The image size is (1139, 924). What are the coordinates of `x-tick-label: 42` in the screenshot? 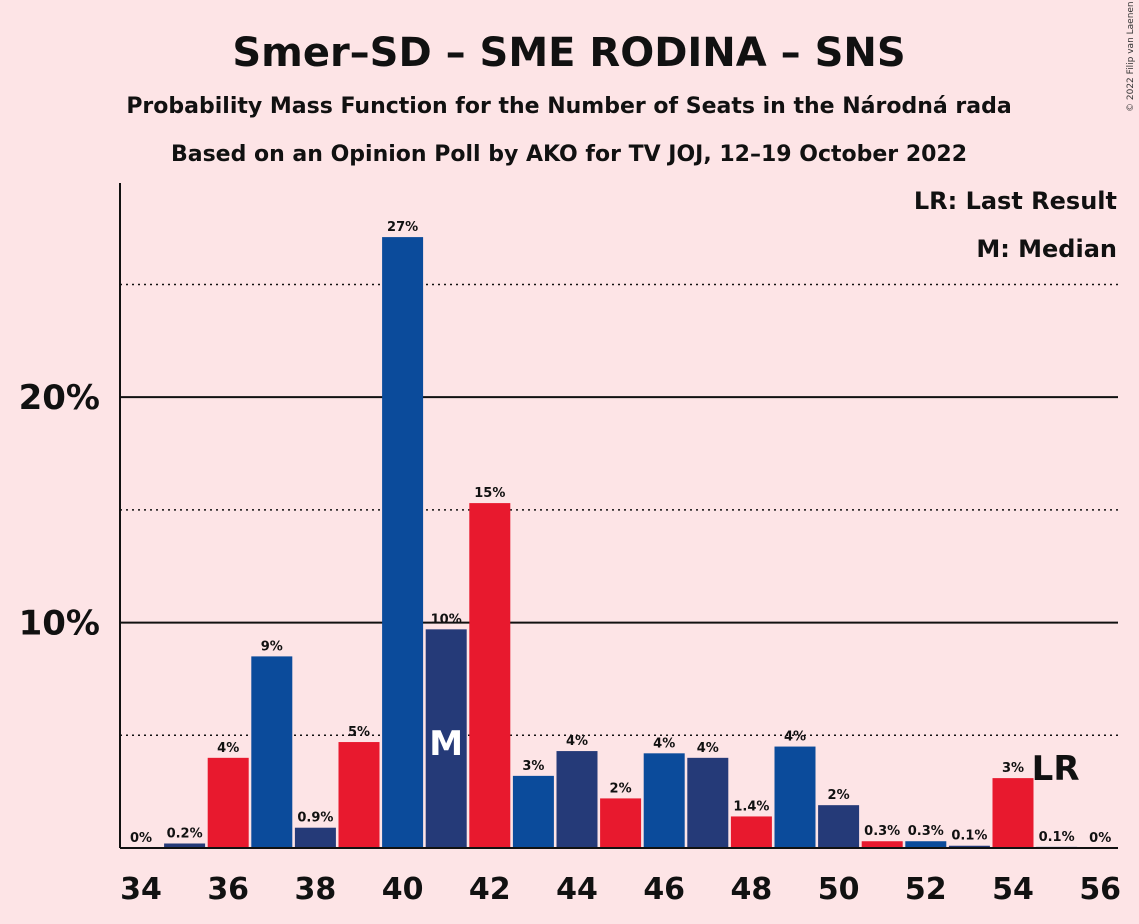 It's located at (490, 889).